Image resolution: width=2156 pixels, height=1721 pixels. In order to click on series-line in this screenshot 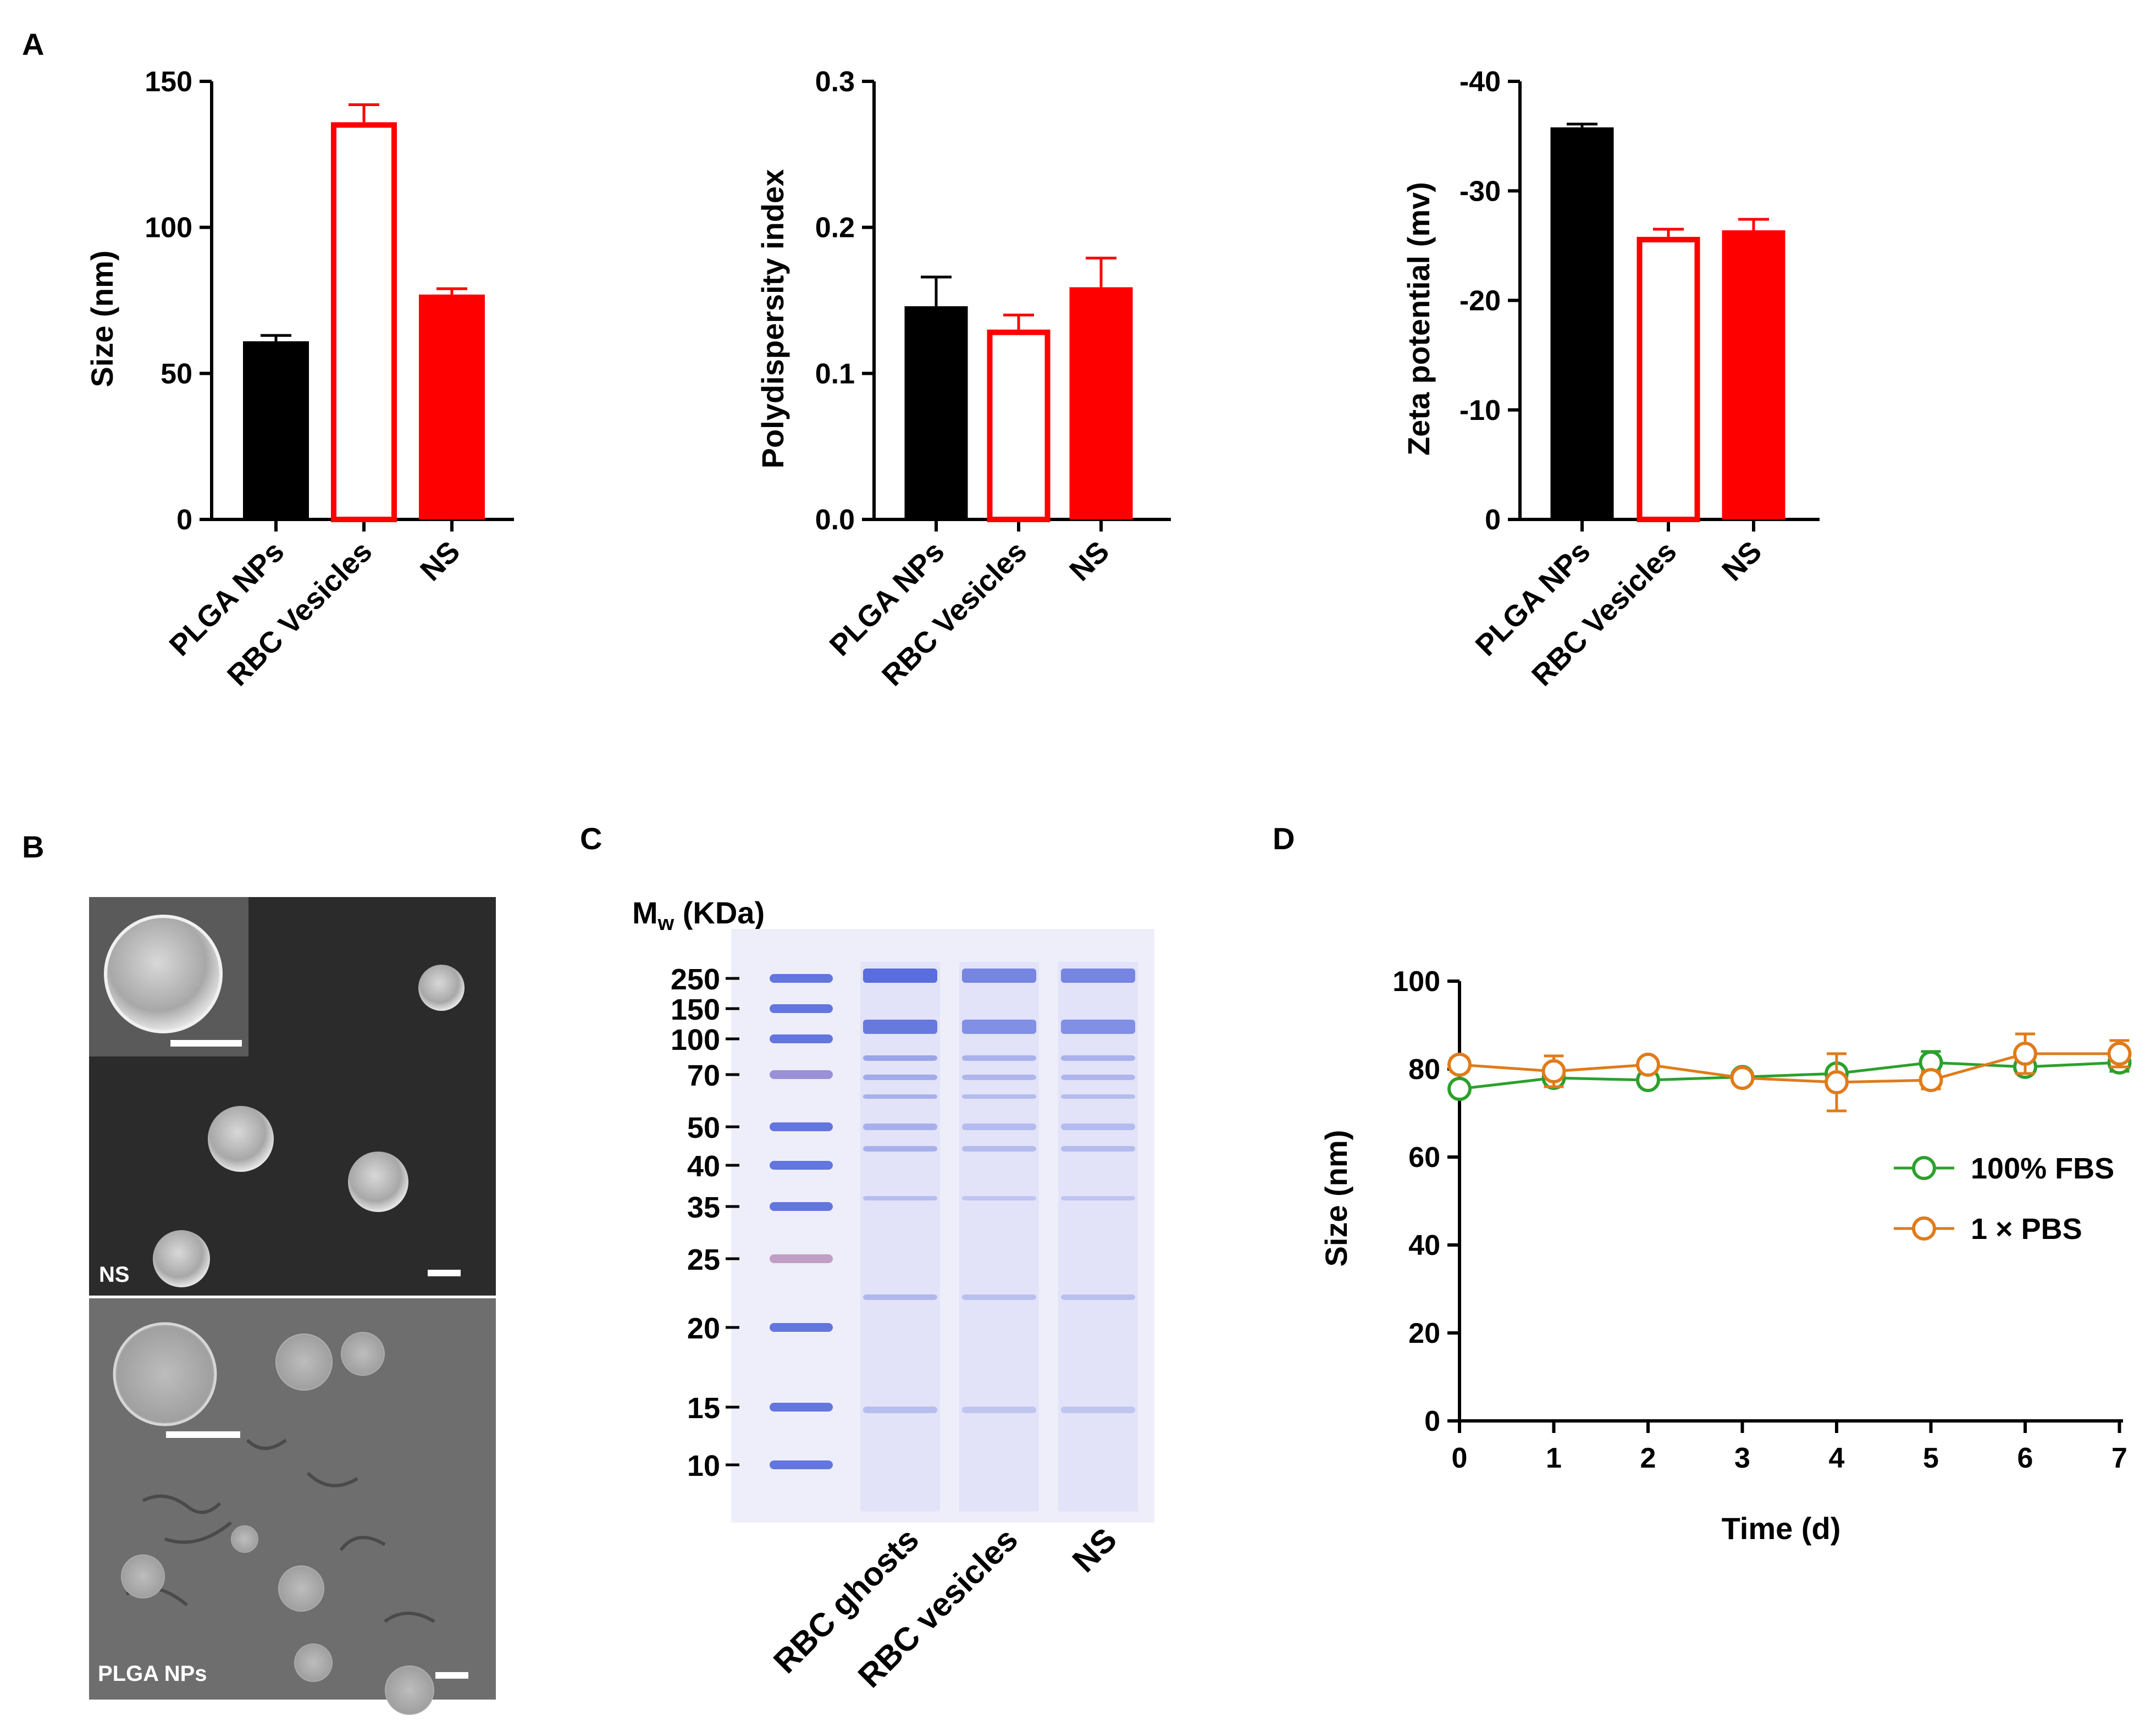, I will do `click(1789, 1068)`.